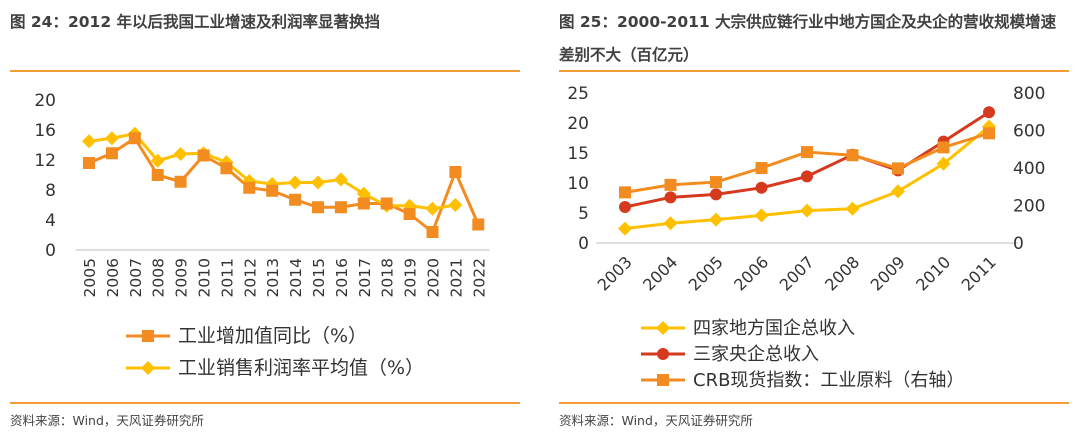 Image resolution: width=1080 pixels, height=437 pixels. I want to click on y-tick-label: 16, so click(45, 131).